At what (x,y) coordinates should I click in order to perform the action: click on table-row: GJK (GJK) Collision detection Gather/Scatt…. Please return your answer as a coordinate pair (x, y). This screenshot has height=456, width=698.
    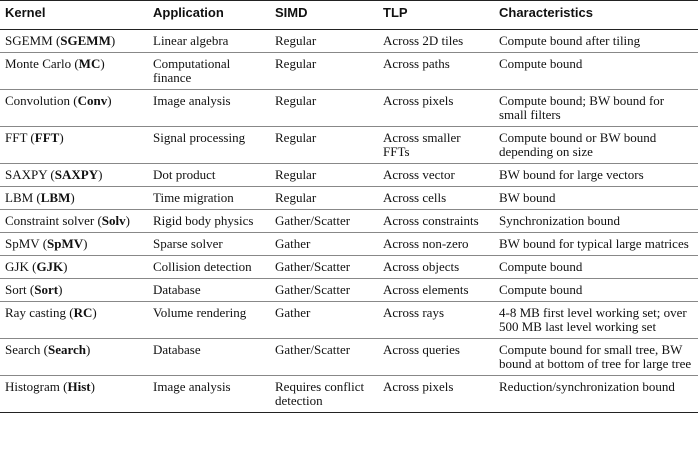
    Looking at the image, I should click on (349, 267).